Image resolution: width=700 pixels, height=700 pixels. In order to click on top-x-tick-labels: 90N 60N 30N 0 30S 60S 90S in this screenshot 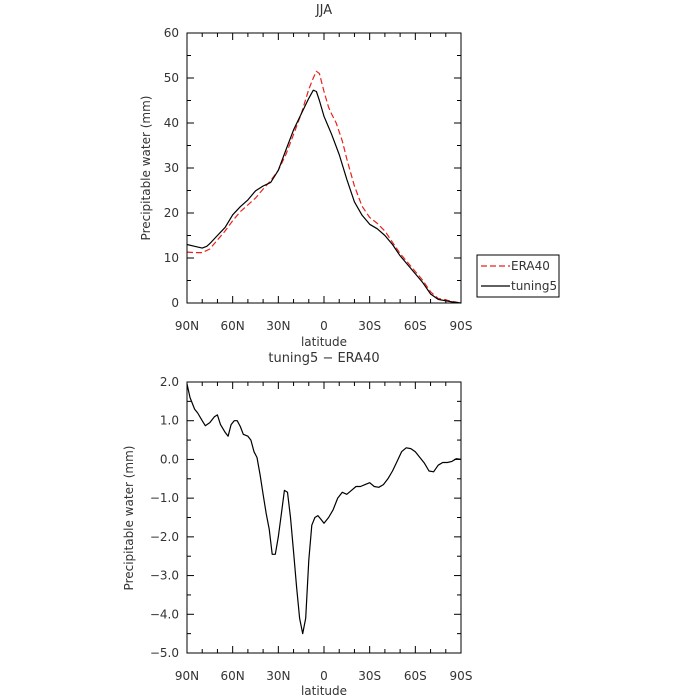, I will do `click(324, 326)`.